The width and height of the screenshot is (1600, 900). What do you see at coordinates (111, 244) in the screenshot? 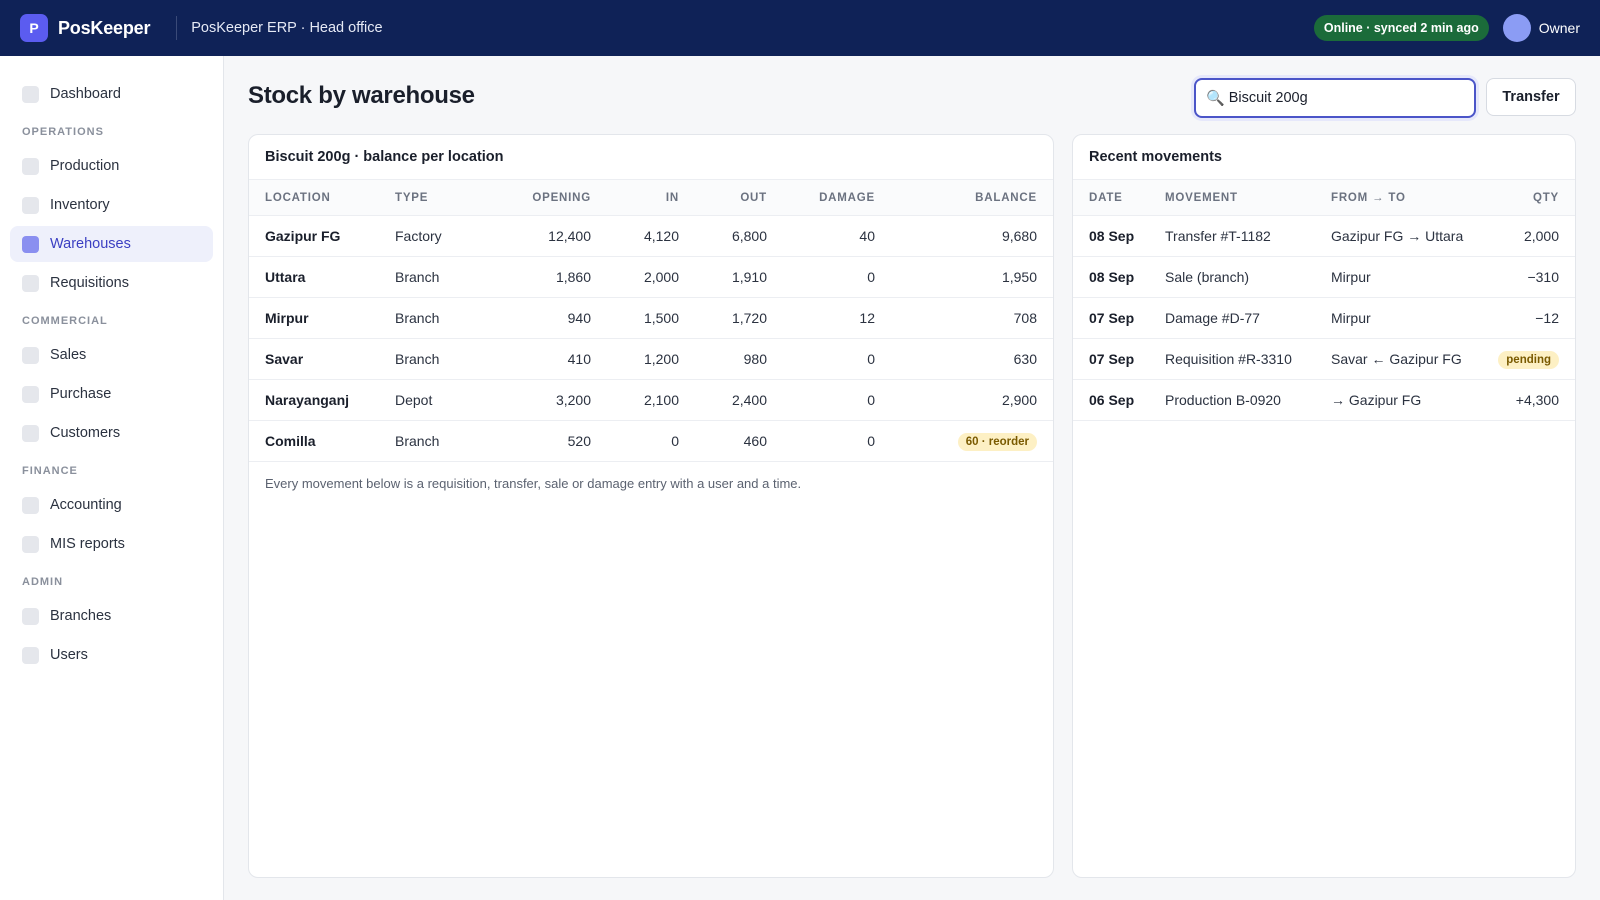
I see `sidebar-item-warehouses: Warehouses` at bounding box center [111, 244].